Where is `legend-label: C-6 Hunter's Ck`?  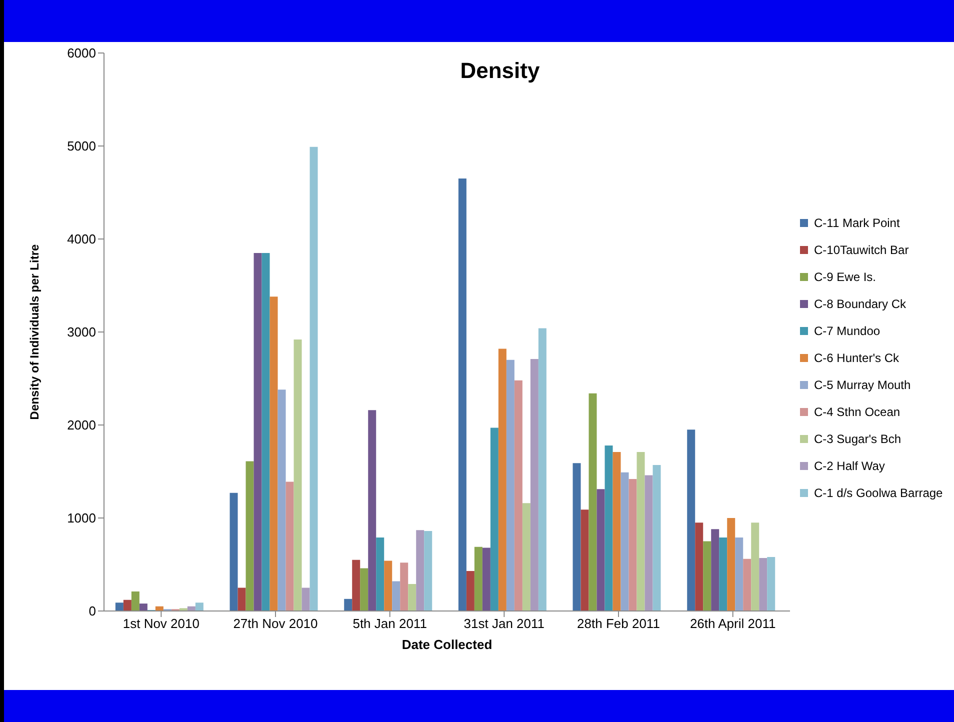
legend-label: C-6 Hunter's Ck is located at coordinates (856, 357).